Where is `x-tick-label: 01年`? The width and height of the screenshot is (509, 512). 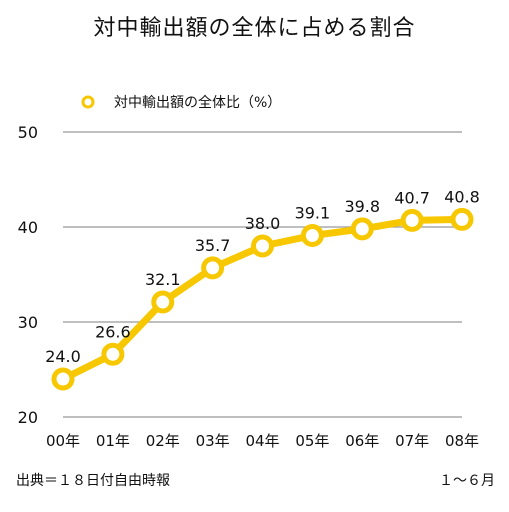 x-tick-label: 01年 is located at coordinates (113, 441).